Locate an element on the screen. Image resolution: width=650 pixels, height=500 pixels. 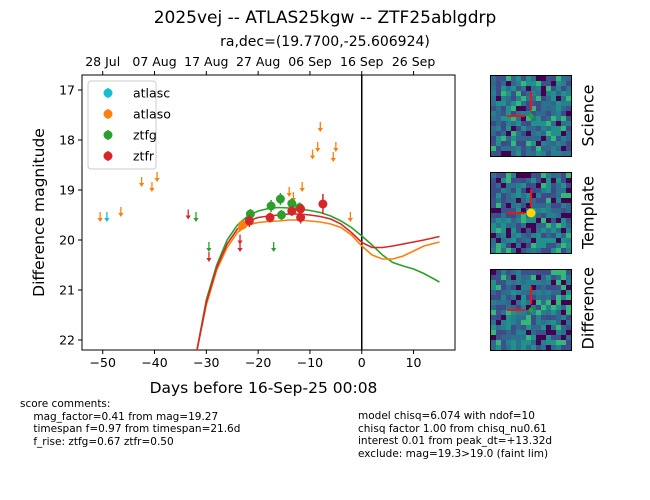
model-curve-atlaso is located at coordinates (318, 284).